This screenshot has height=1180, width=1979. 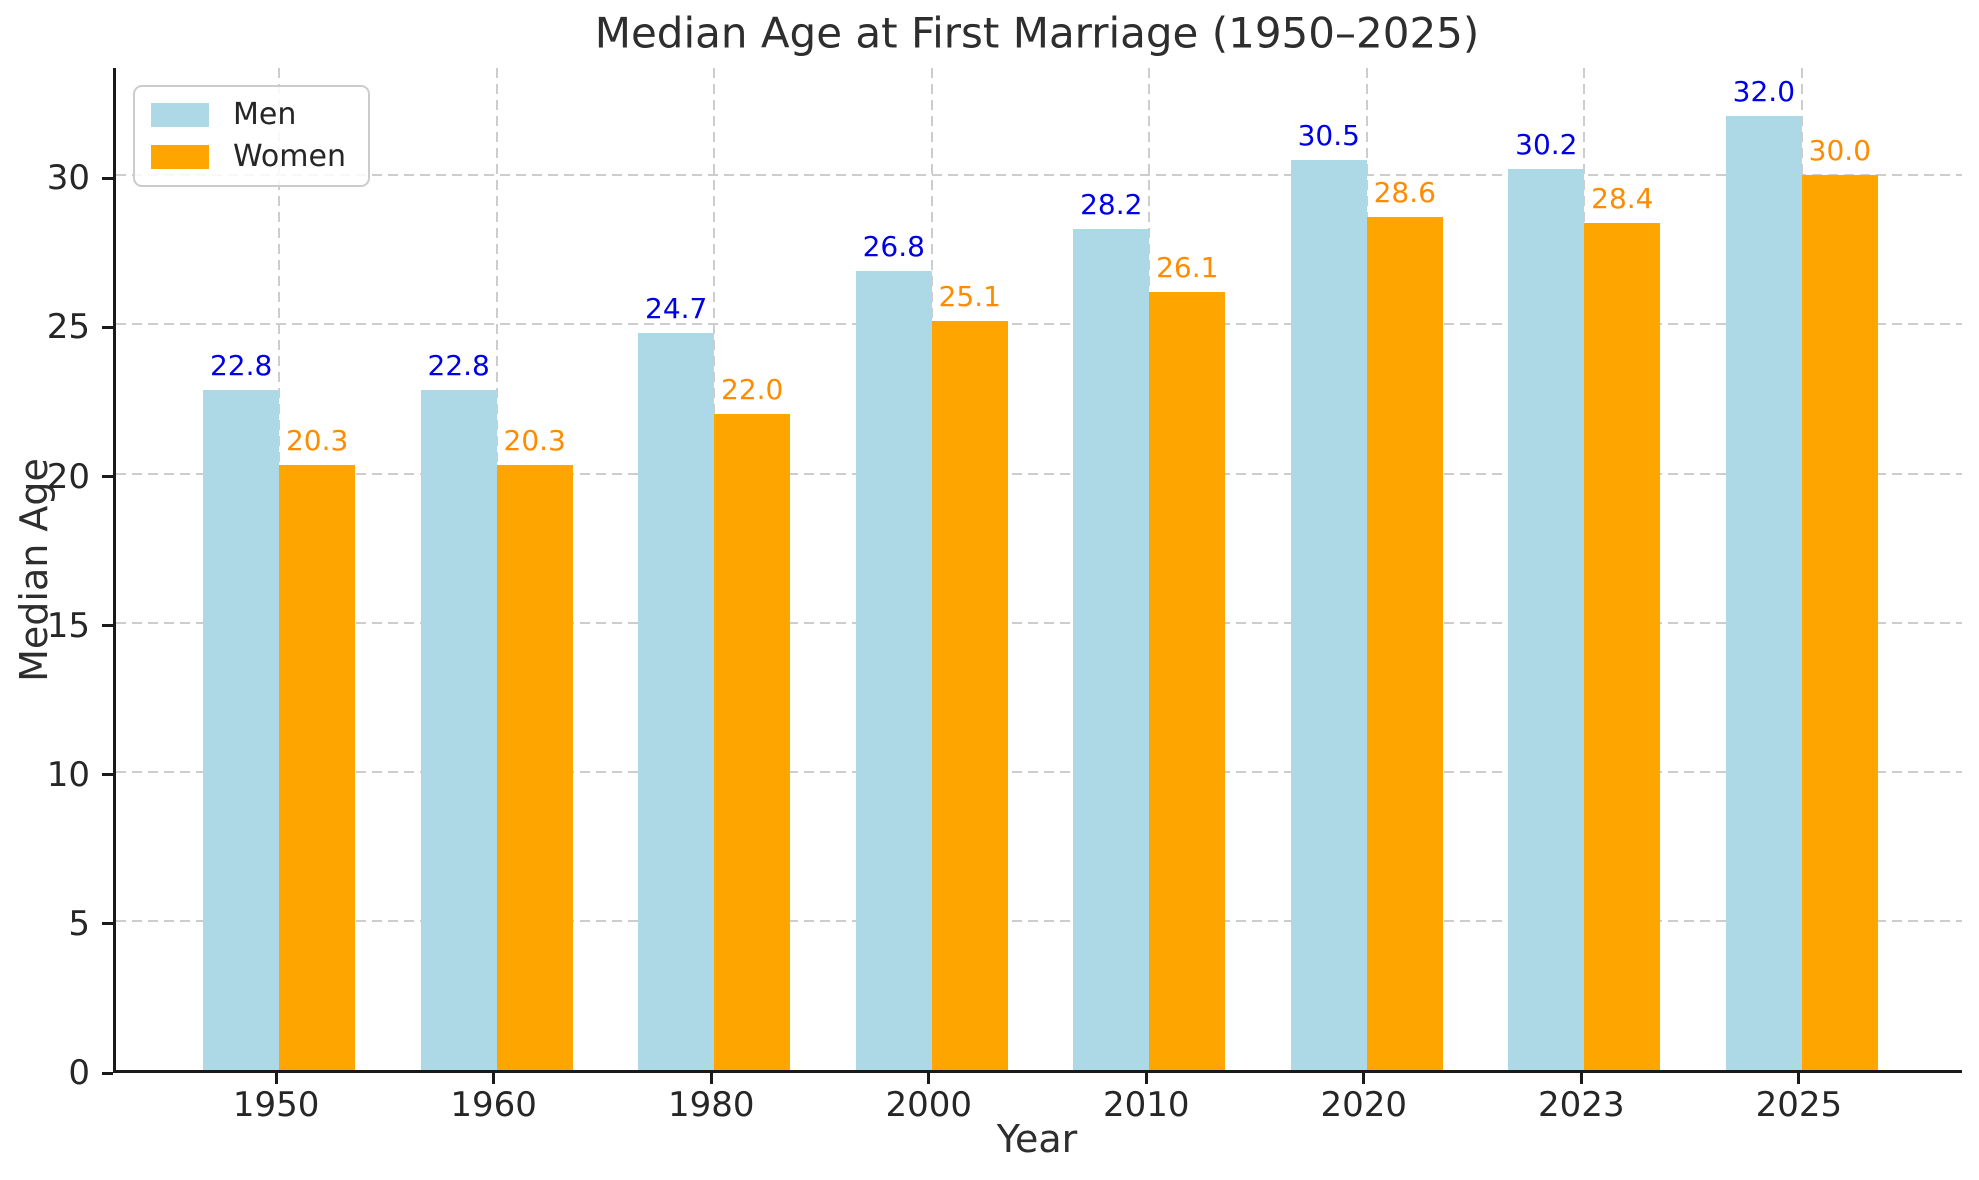 I want to click on x-tick-label: 2020, so click(x=1364, y=1105).